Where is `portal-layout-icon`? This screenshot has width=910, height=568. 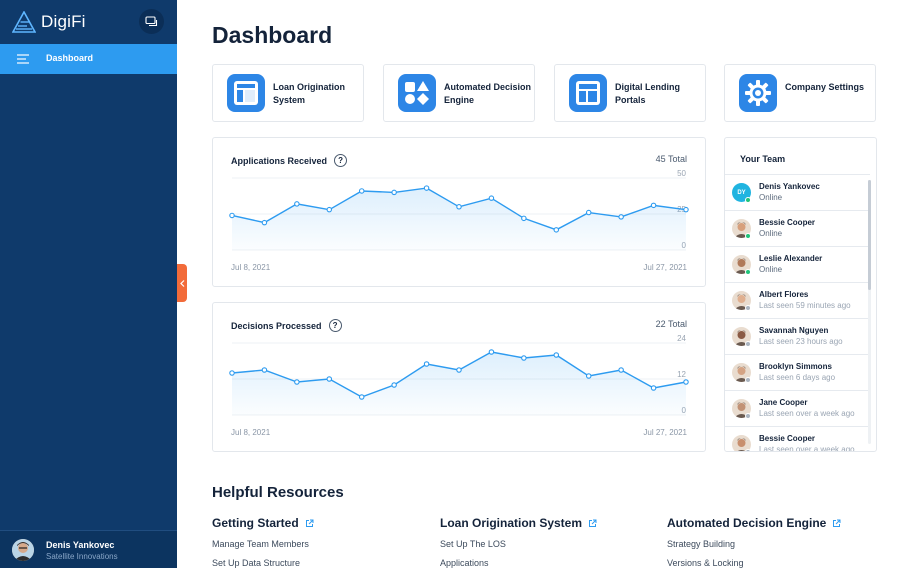 portal-layout-icon is located at coordinates (588, 93).